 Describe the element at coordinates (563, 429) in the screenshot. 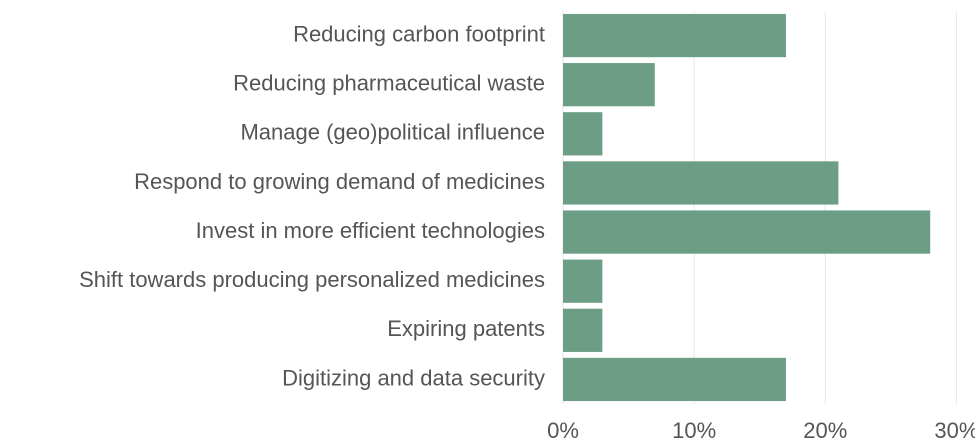

I see `x-tick-label: 0%` at that location.